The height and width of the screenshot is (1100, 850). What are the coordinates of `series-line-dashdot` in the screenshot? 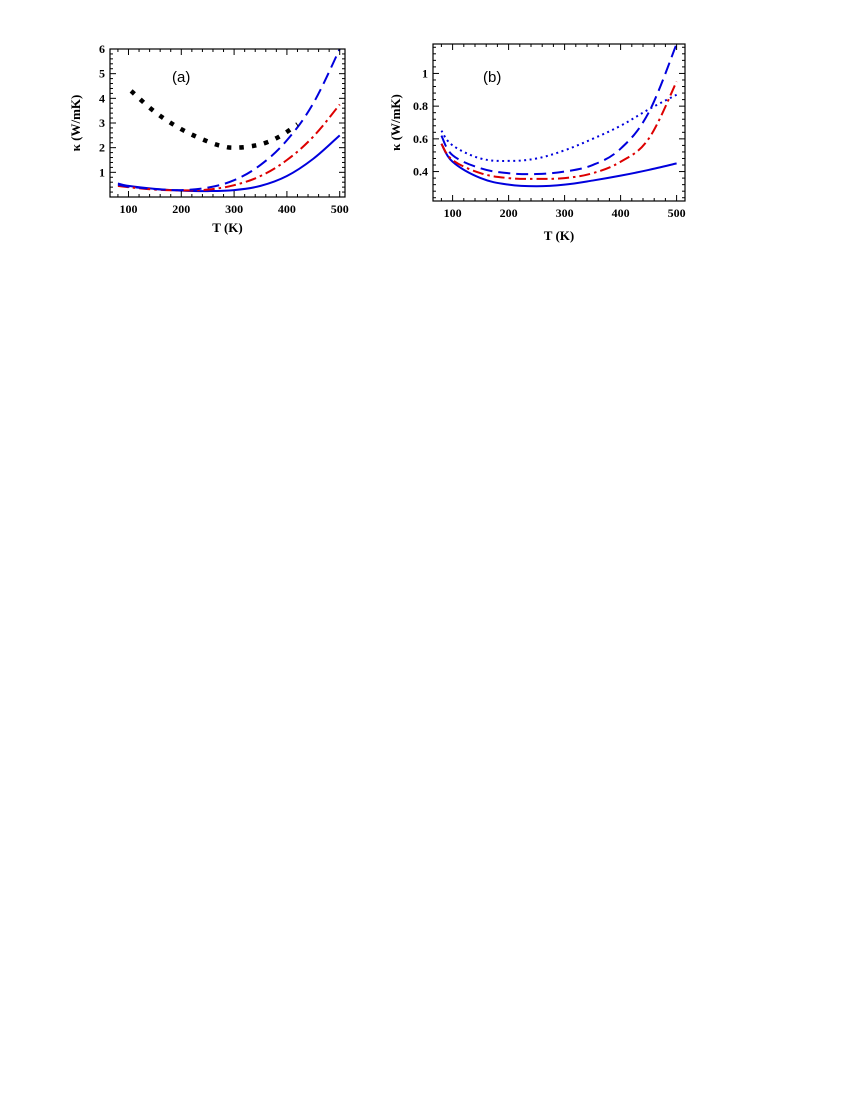 It's located at (559, 130).